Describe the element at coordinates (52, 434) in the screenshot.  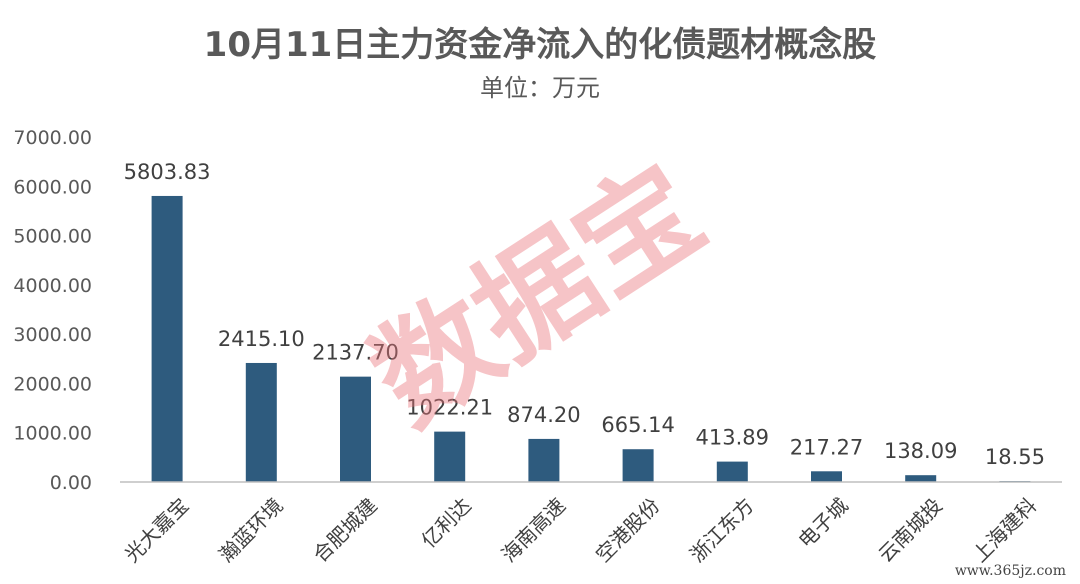
I see `y-tick-label: 1000.00` at that location.